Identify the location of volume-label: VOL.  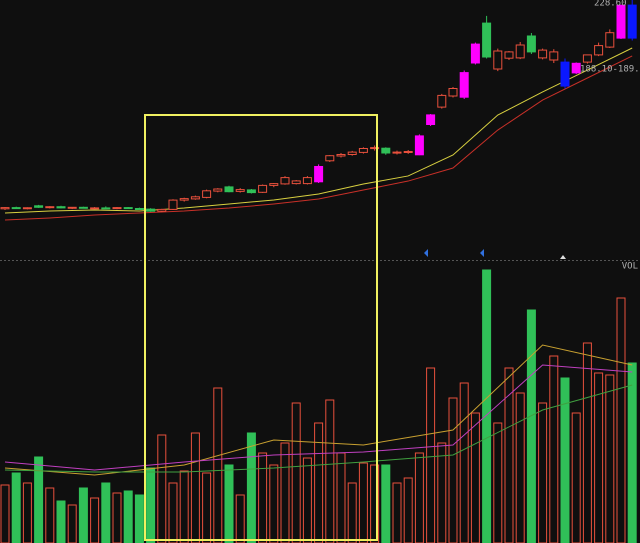
(630, 267).